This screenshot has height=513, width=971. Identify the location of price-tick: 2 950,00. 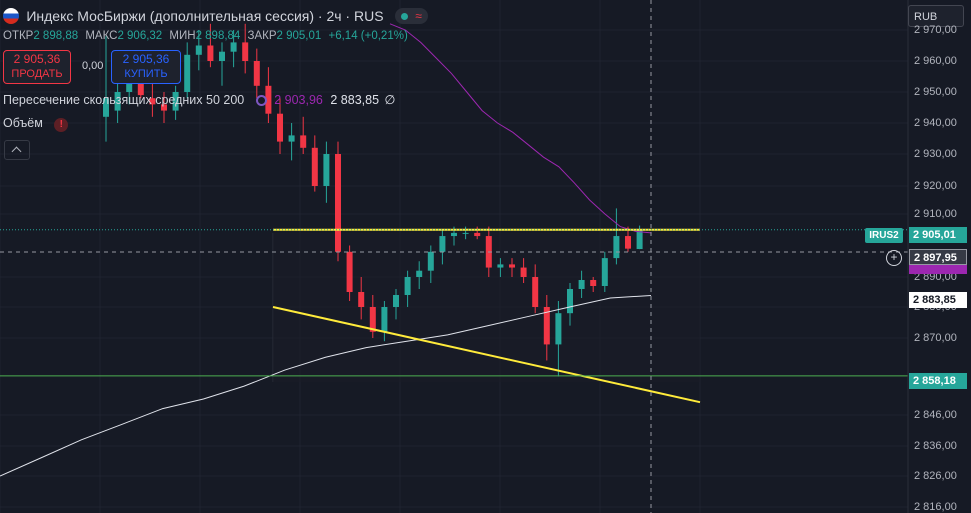
(935, 92).